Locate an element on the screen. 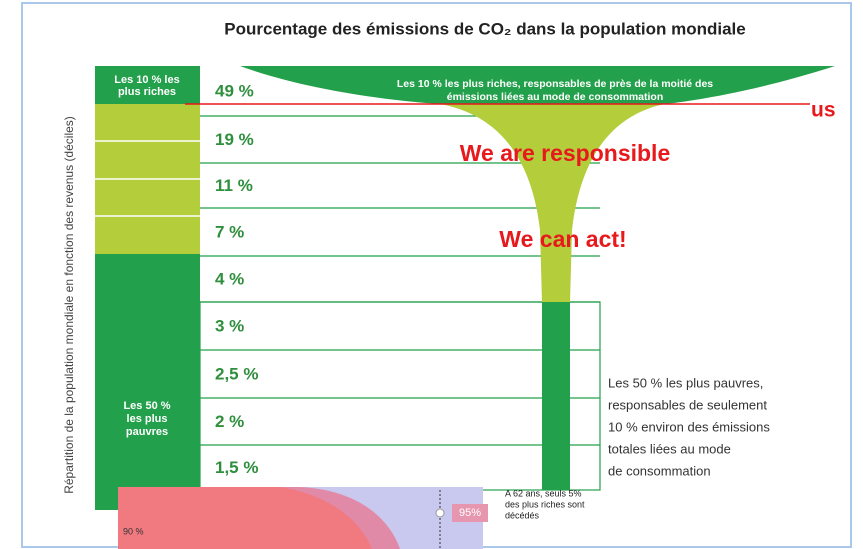  inset-image is located at coordinates (303, 518).